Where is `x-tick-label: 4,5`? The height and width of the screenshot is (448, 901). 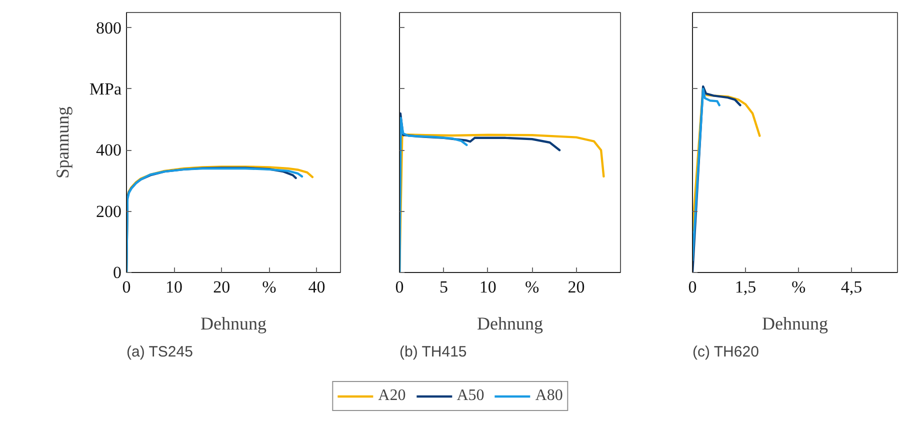
x-tick-label: 4,5 is located at coordinates (851, 287).